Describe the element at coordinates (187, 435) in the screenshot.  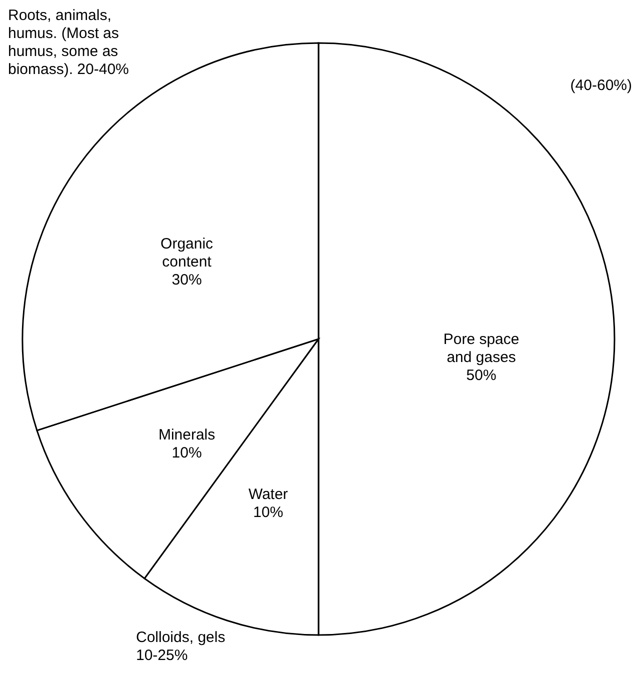
I see `slice-label: Minerals` at that location.